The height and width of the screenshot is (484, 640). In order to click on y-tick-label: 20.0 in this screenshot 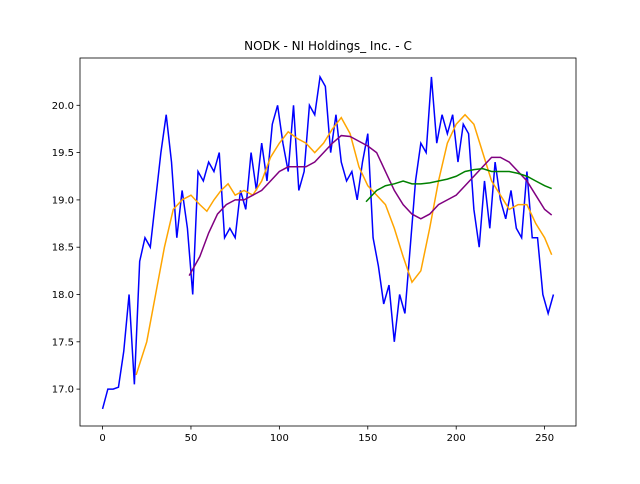, I will do `click(63, 106)`.